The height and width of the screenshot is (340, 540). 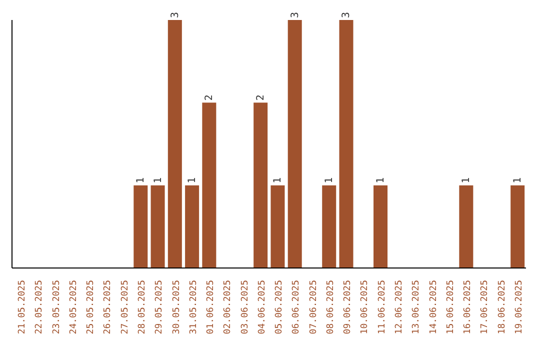 I want to click on x-tick-label: 01.06.2025, so click(x=211, y=307).